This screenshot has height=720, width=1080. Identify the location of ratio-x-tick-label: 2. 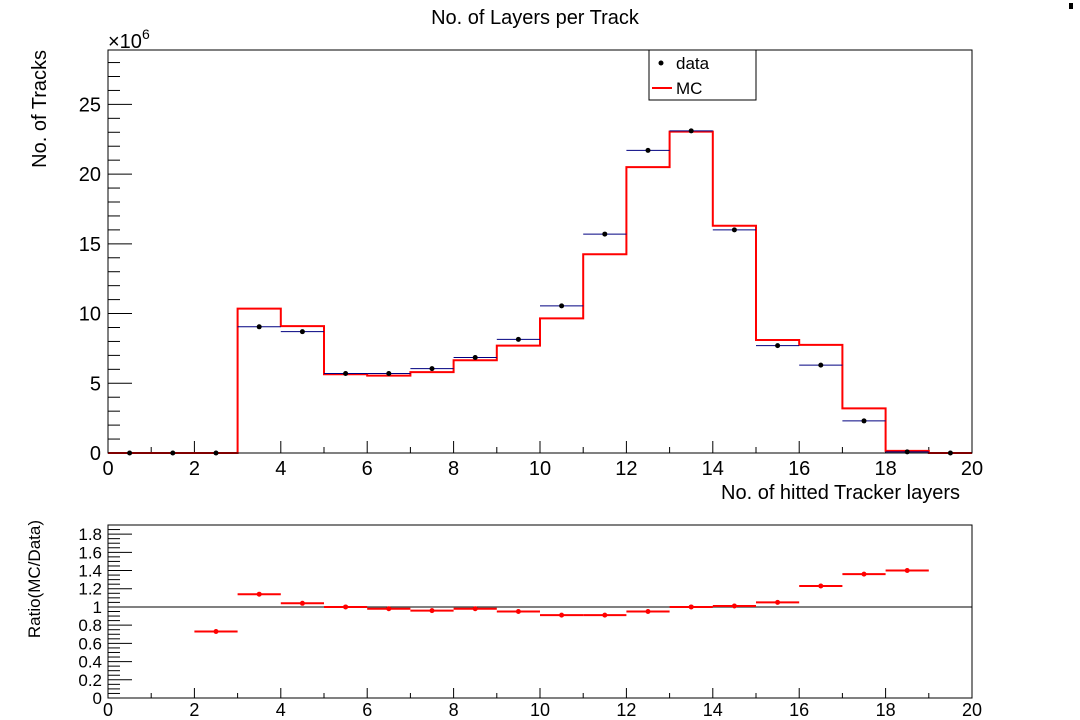
(194, 710).